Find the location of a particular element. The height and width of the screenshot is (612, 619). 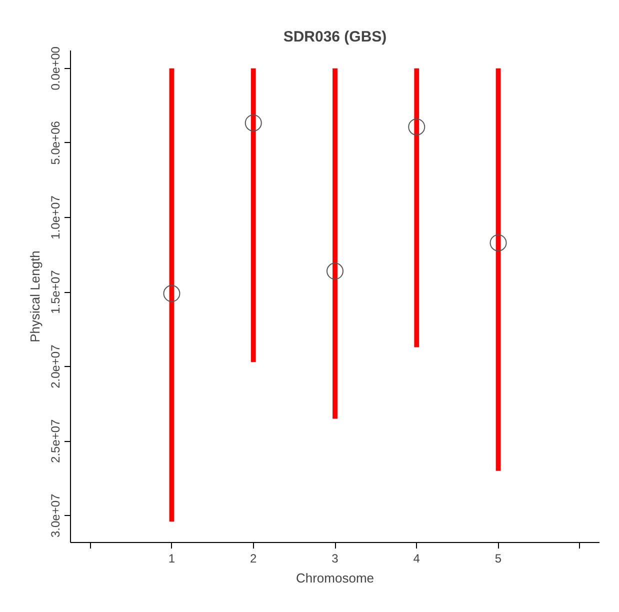

y-tick-label: 1.5e+07 is located at coordinates (55, 292).